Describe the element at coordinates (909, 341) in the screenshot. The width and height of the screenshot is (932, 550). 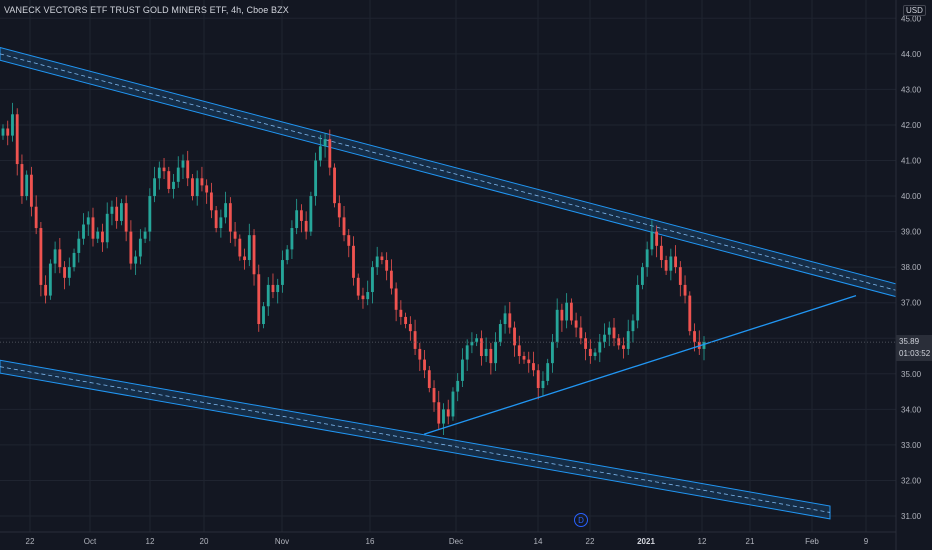
I see `last-price-value: 35.89` at that location.